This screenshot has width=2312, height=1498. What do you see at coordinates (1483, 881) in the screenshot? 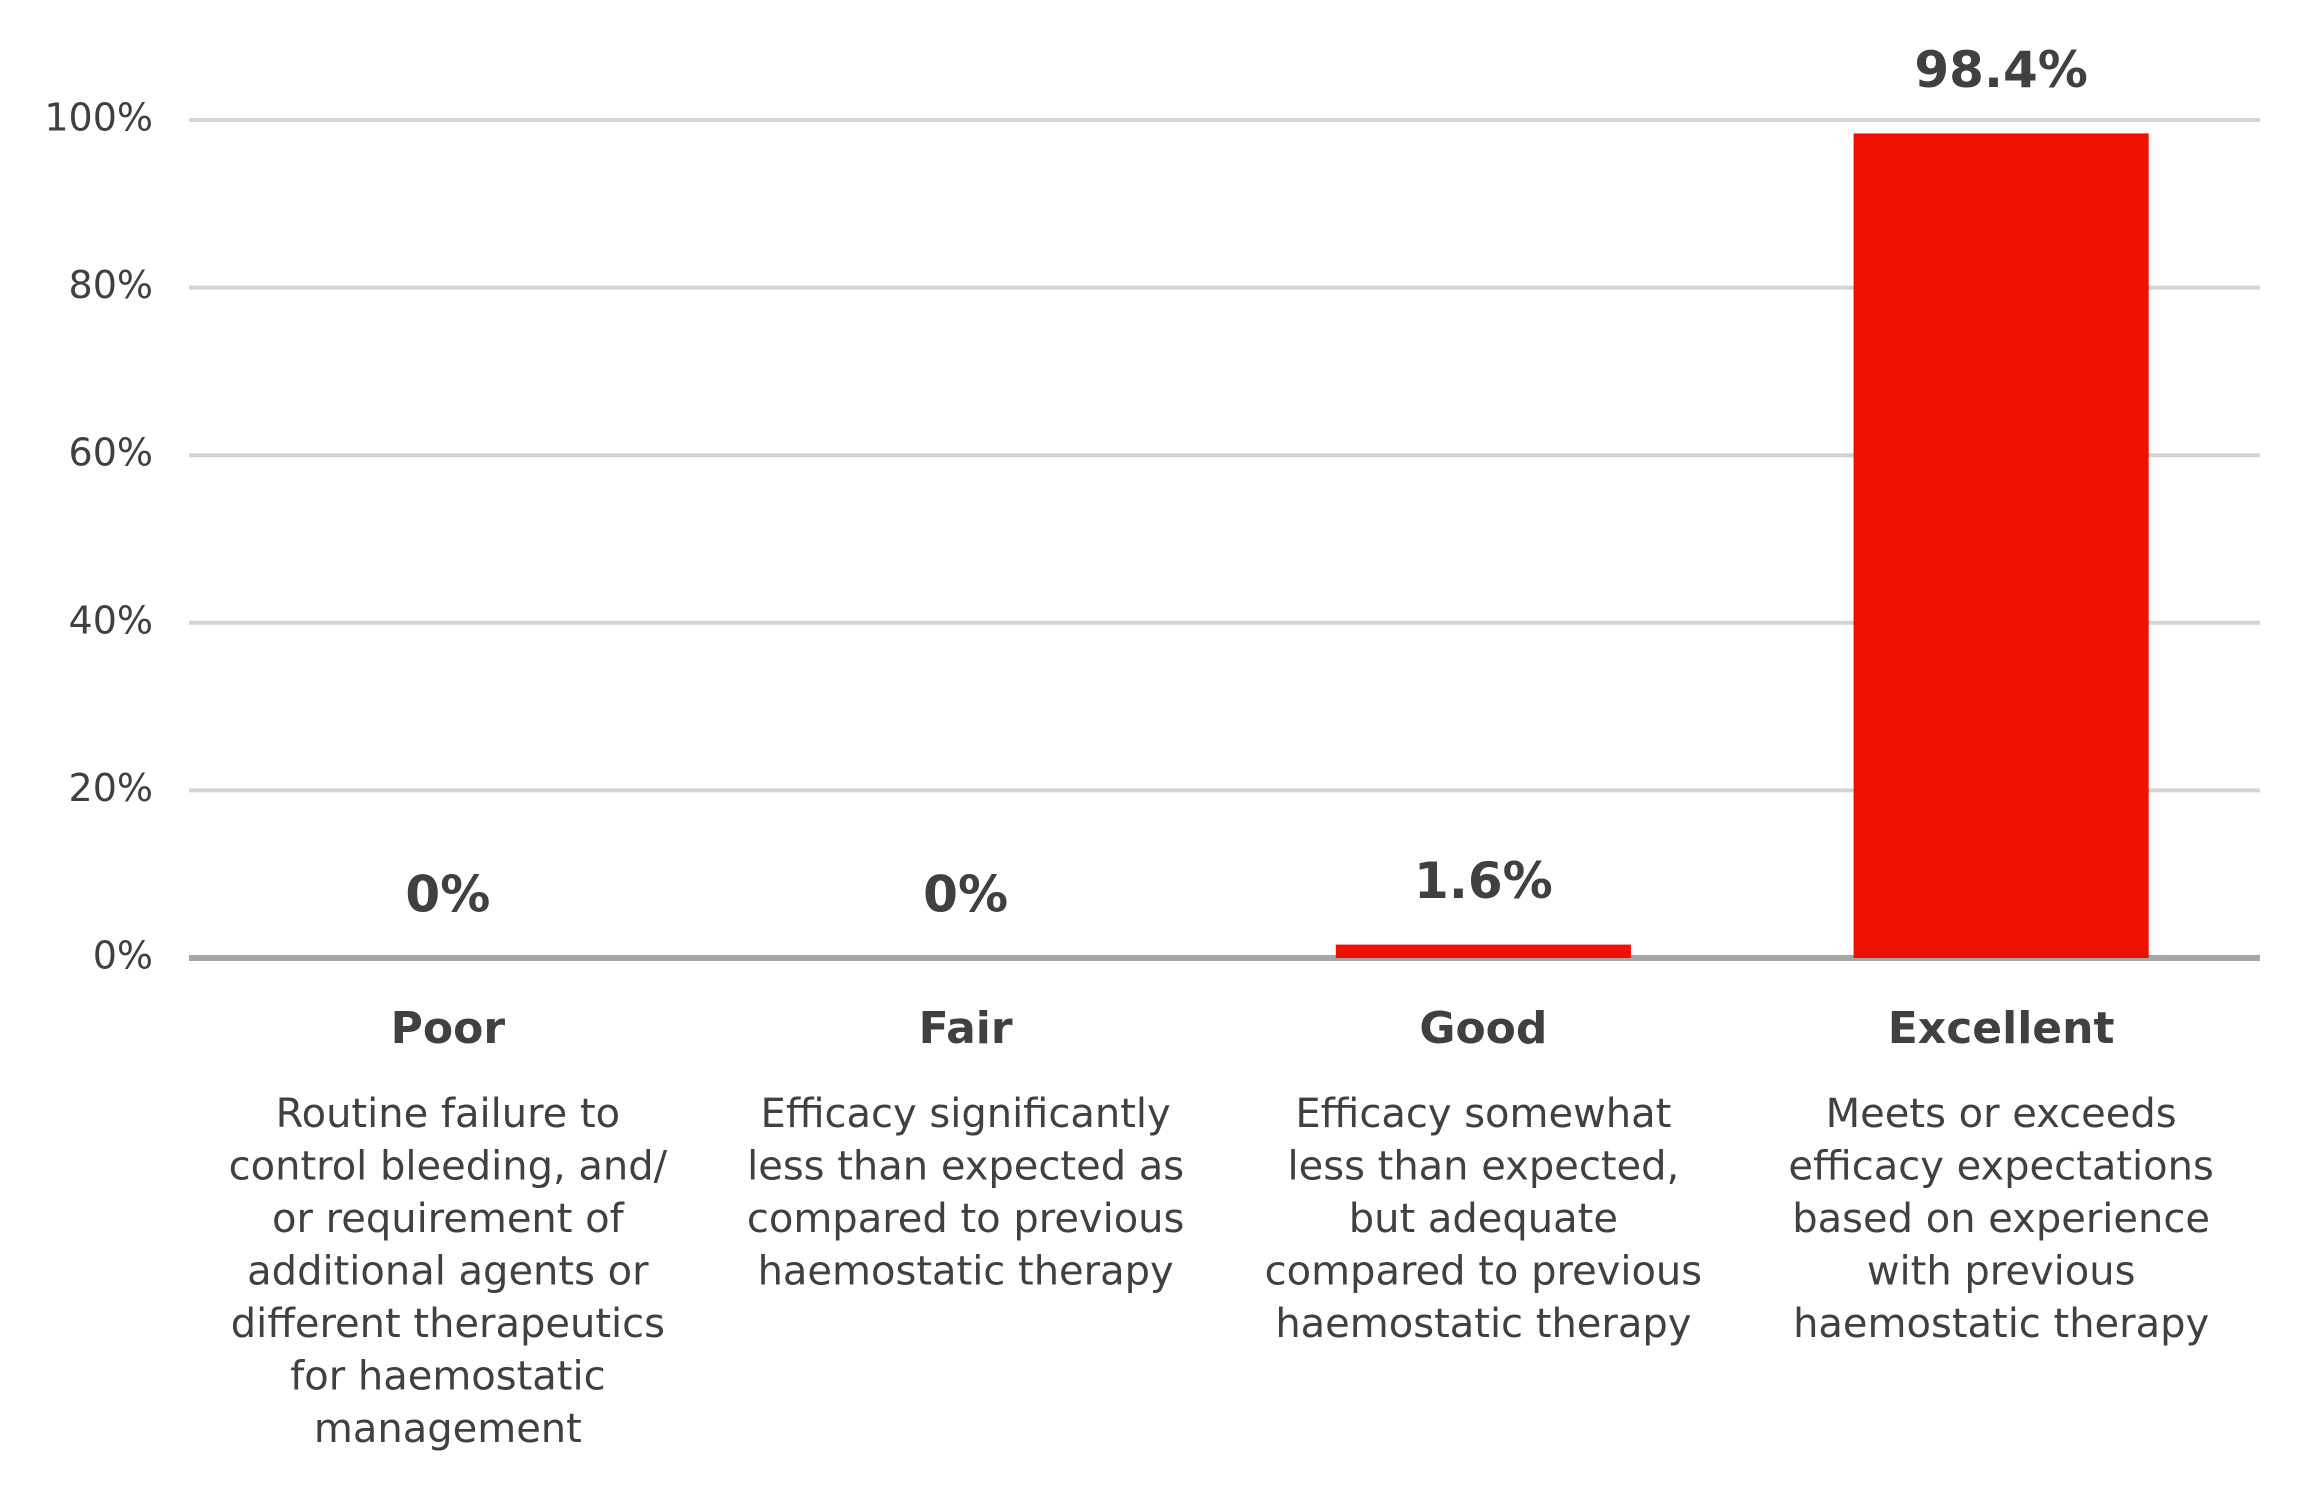
I see `value-label: 1.6%` at bounding box center [1483, 881].